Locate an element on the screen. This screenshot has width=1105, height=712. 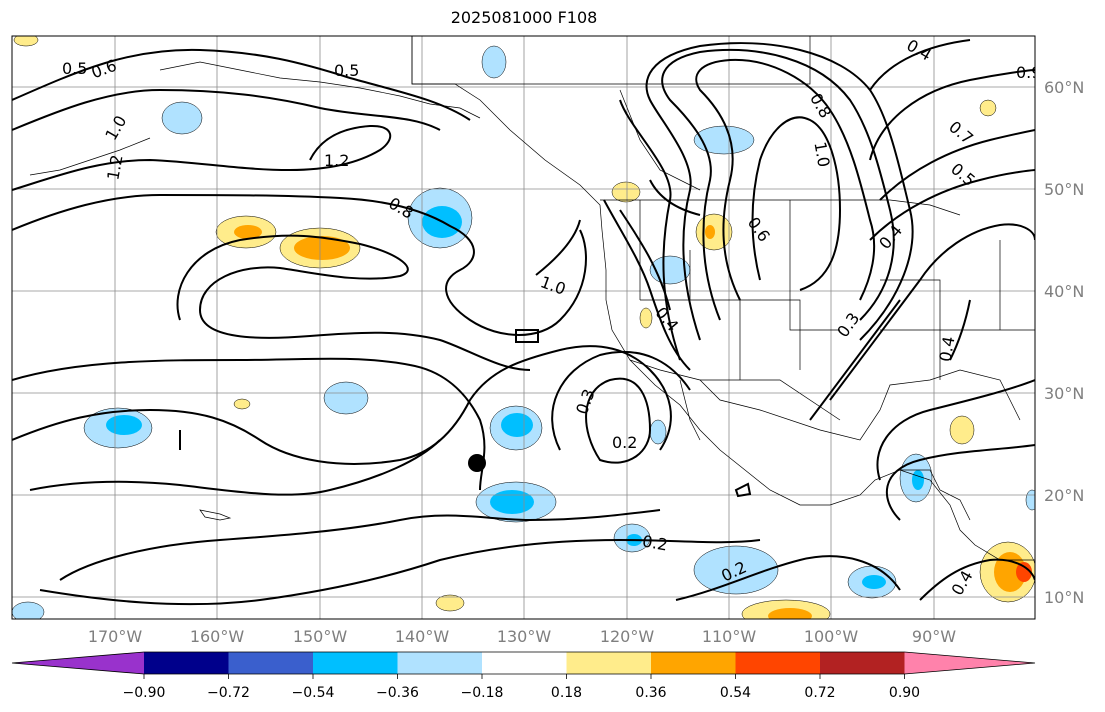
colorbar-tick-label: 0.90 is located at coordinates (904, 693).